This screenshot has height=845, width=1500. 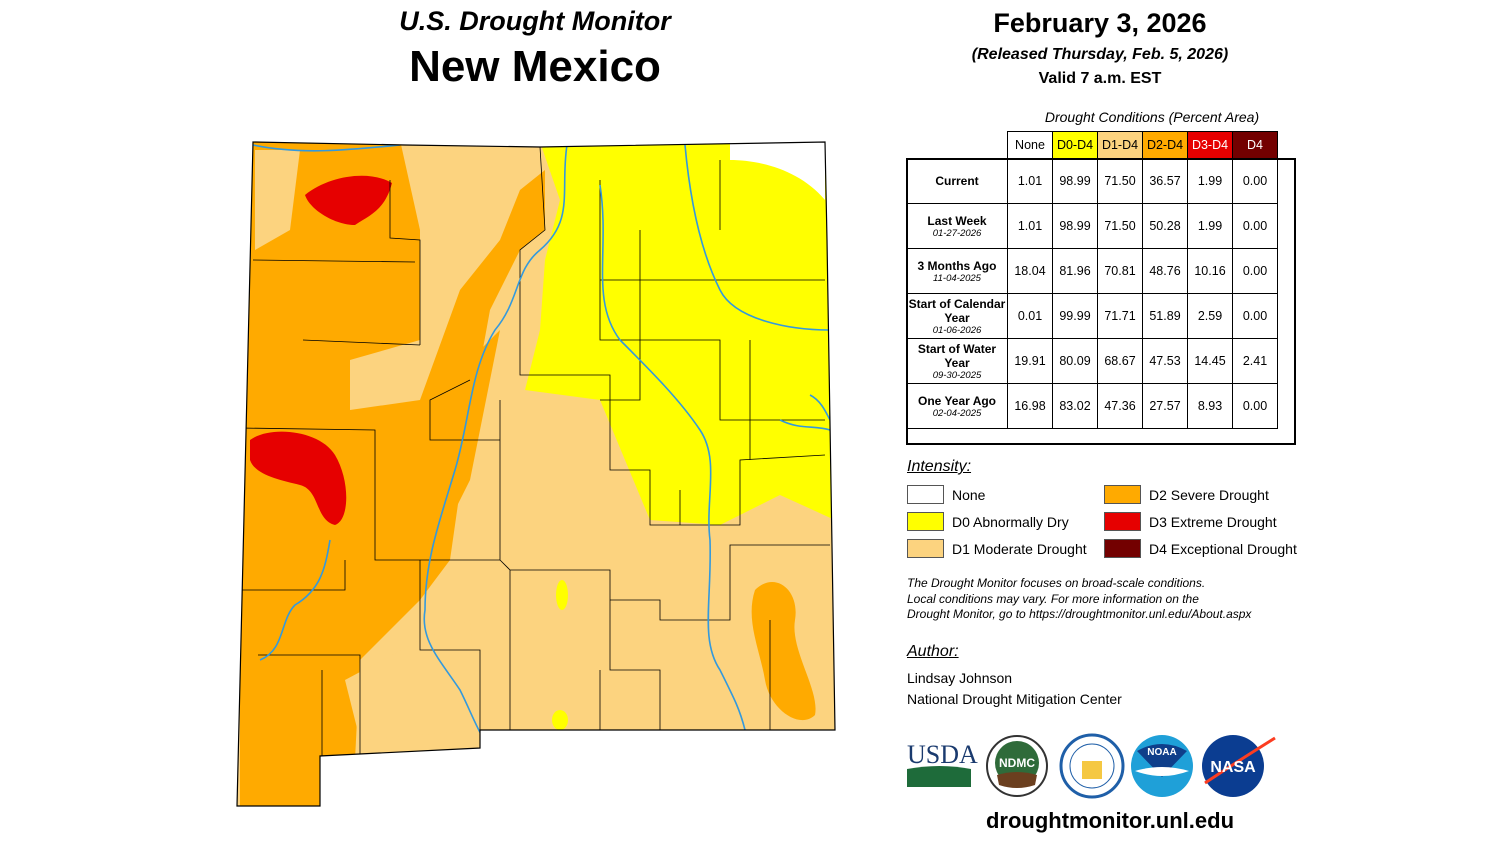 I want to click on row-label: One Year Ago 02-04-2025, so click(x=957, y=406).